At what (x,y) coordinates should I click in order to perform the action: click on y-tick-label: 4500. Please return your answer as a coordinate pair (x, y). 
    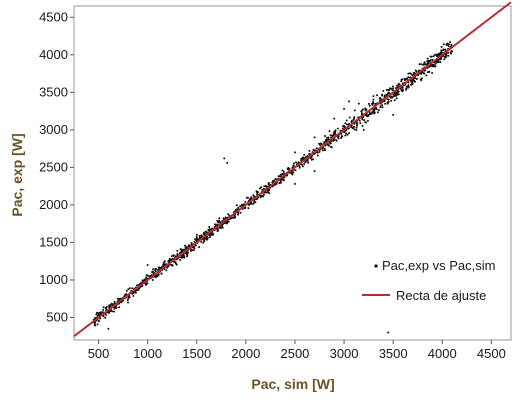
    Looking at the image, I should click on (53, 16).